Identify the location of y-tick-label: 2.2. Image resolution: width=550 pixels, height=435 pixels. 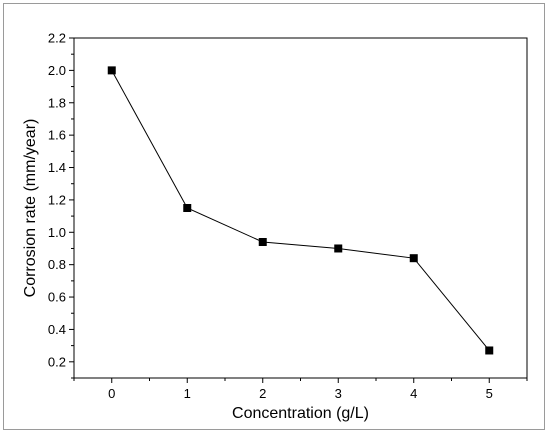
(57, 38).